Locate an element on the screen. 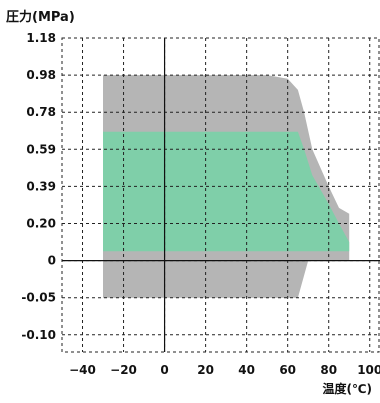 The height and width of the screenshot is (403, 380). x-tick-label: 80 is located at coordinates (328, 370).